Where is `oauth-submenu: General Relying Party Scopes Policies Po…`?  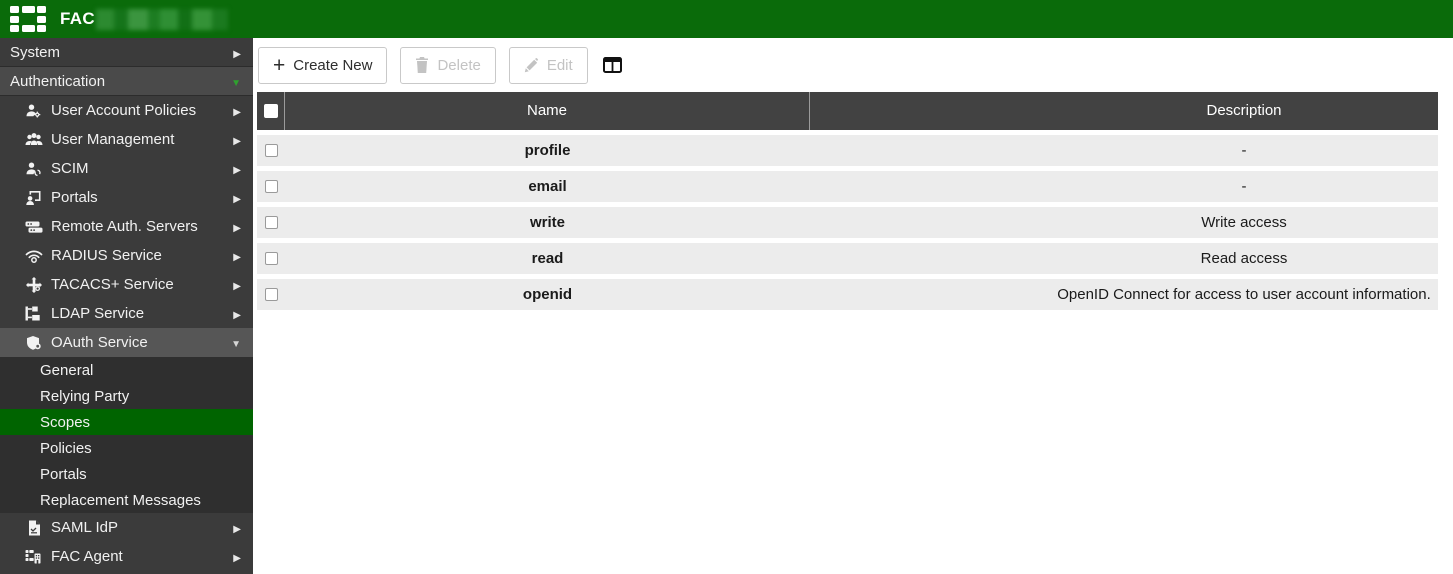
oauth-submenu: General Relying Party Scopes Policies Po… is located at coordinates (126, 435).